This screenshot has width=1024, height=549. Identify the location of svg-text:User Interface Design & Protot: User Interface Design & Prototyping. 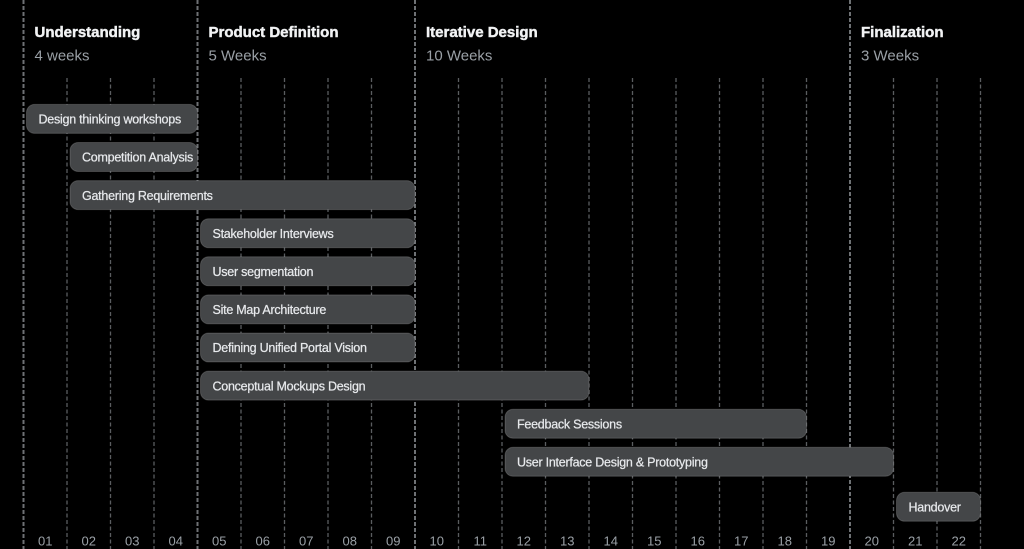
(612, 463).